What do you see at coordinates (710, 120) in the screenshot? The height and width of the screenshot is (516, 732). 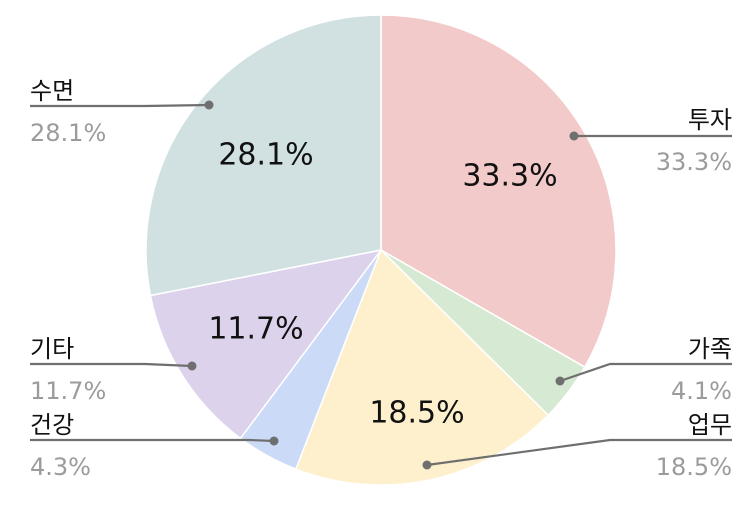 I see `outer-category-label-0: 투자` at bounding box center [710, 120].